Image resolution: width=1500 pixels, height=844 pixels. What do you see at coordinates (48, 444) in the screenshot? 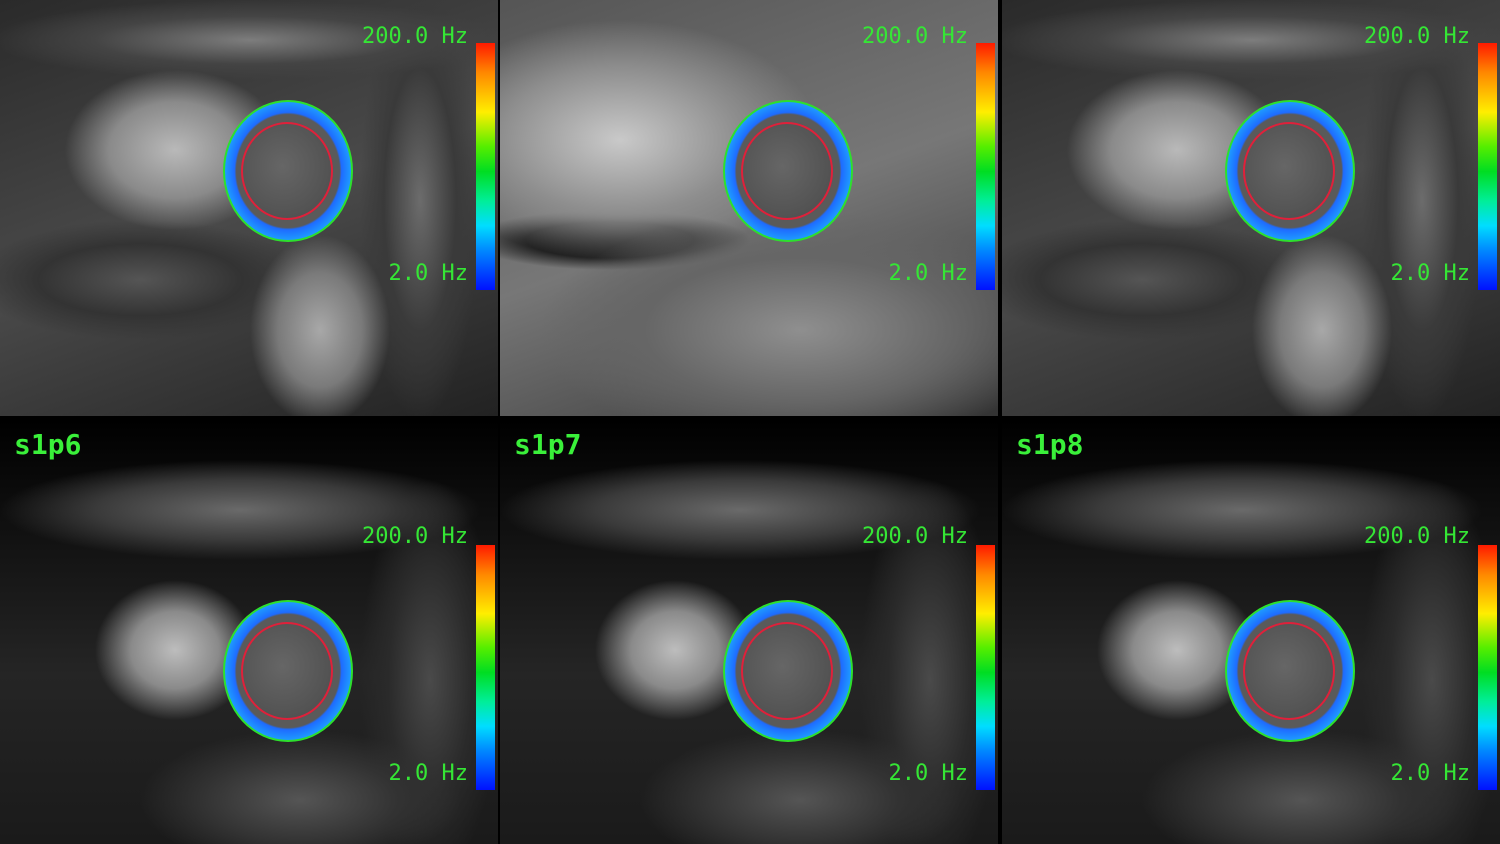
I see `panel-label: s1p6` at bounding box center [48, 444].